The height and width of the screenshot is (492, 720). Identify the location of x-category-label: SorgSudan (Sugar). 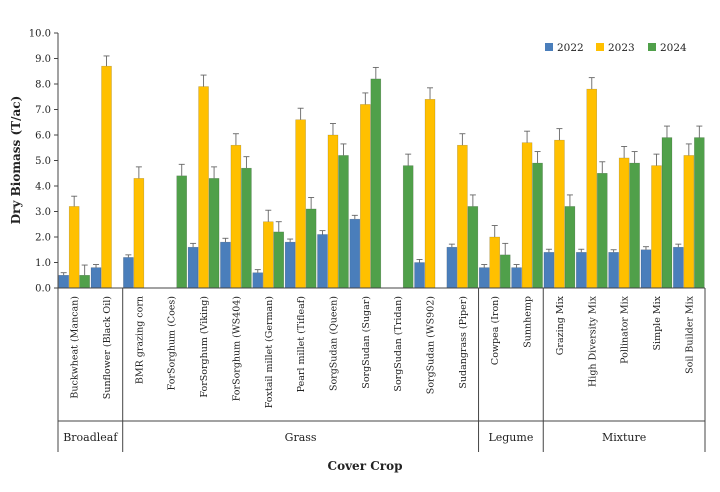
(366, 342).